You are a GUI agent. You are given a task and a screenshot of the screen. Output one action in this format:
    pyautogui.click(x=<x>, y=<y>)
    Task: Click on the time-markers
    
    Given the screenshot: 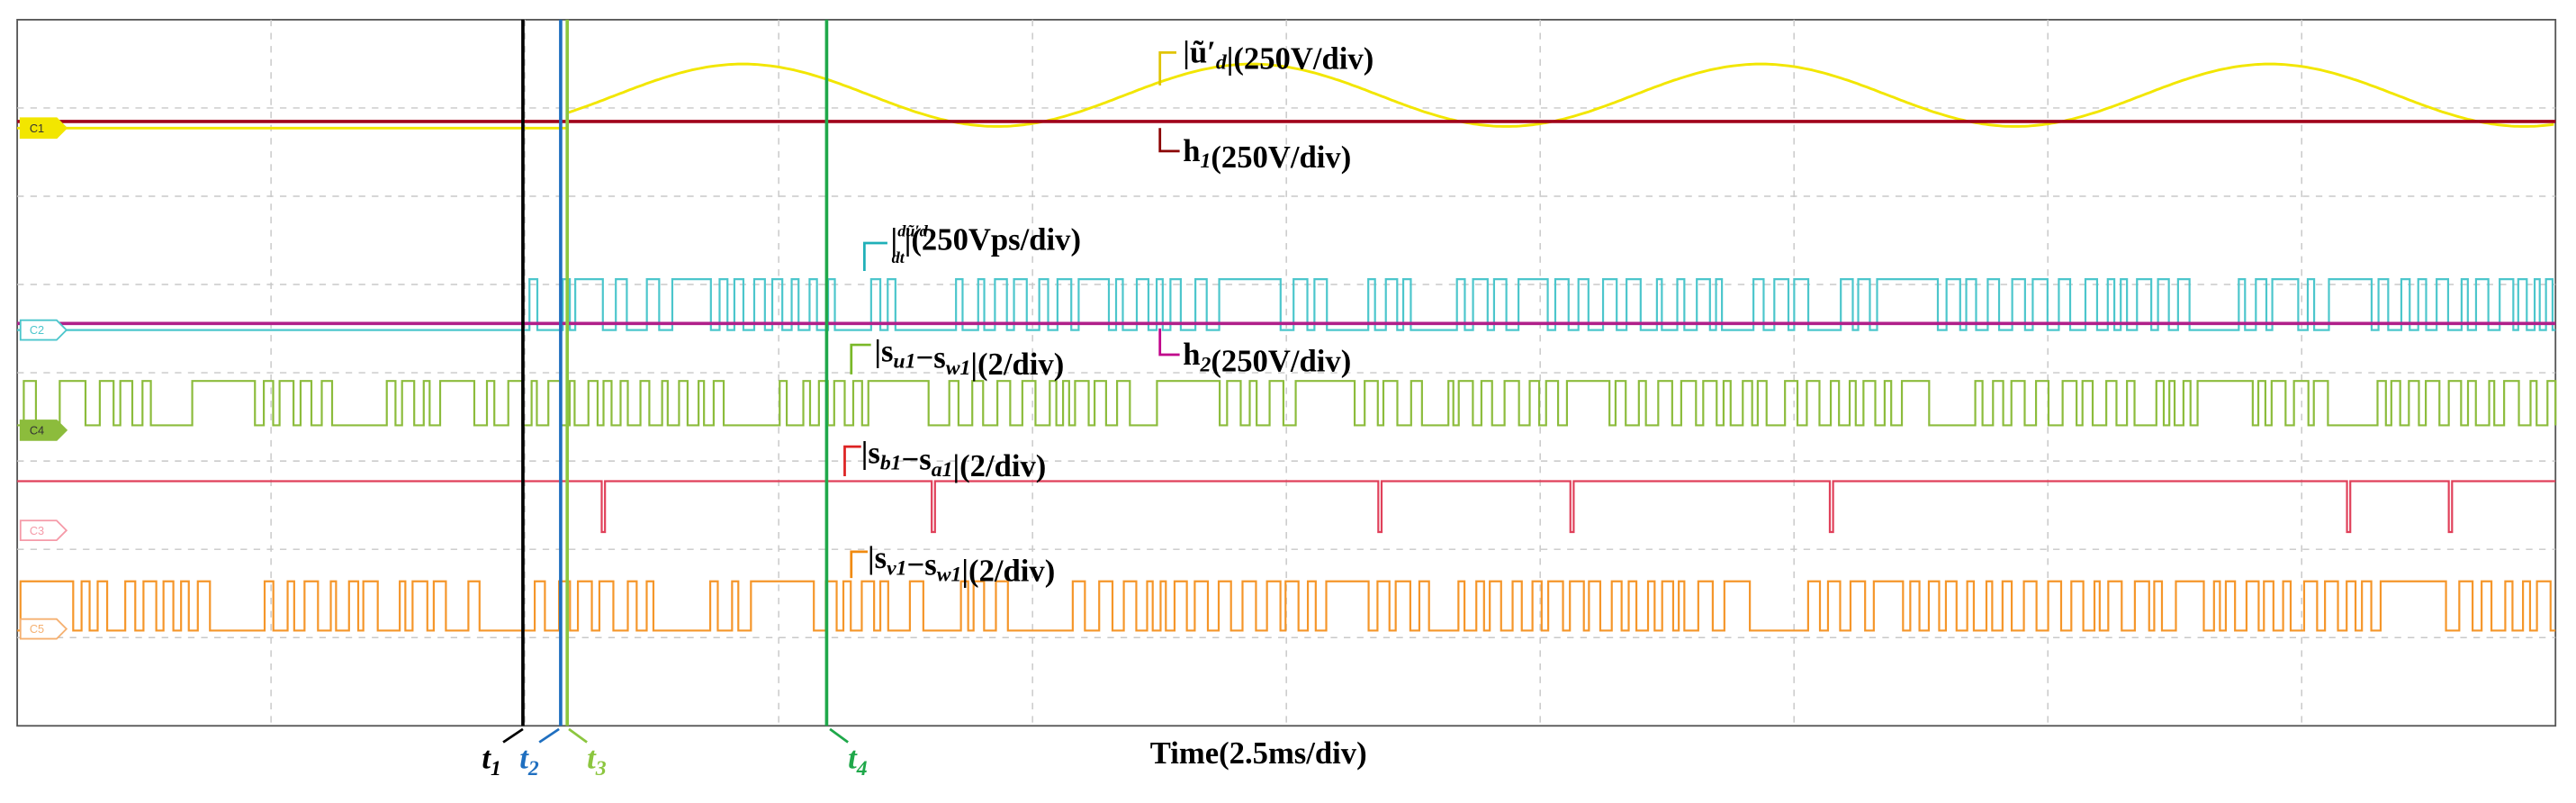 What is the action you would take?
    pyautogui.click(x=675, y=372)
    